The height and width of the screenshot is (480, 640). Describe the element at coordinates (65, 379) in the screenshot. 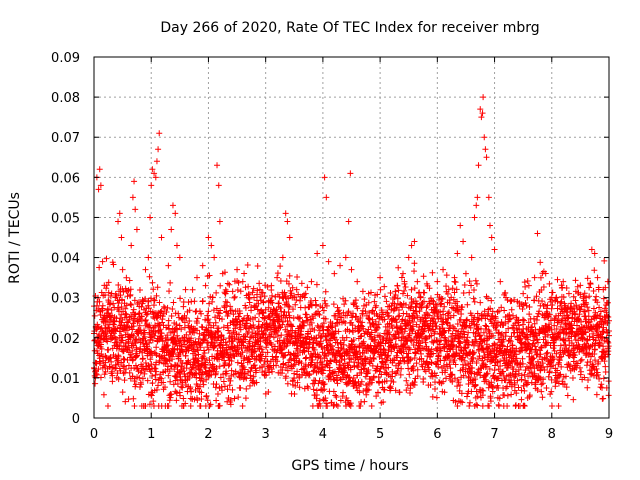

I see `y-tick-label: 0.01` at that location.